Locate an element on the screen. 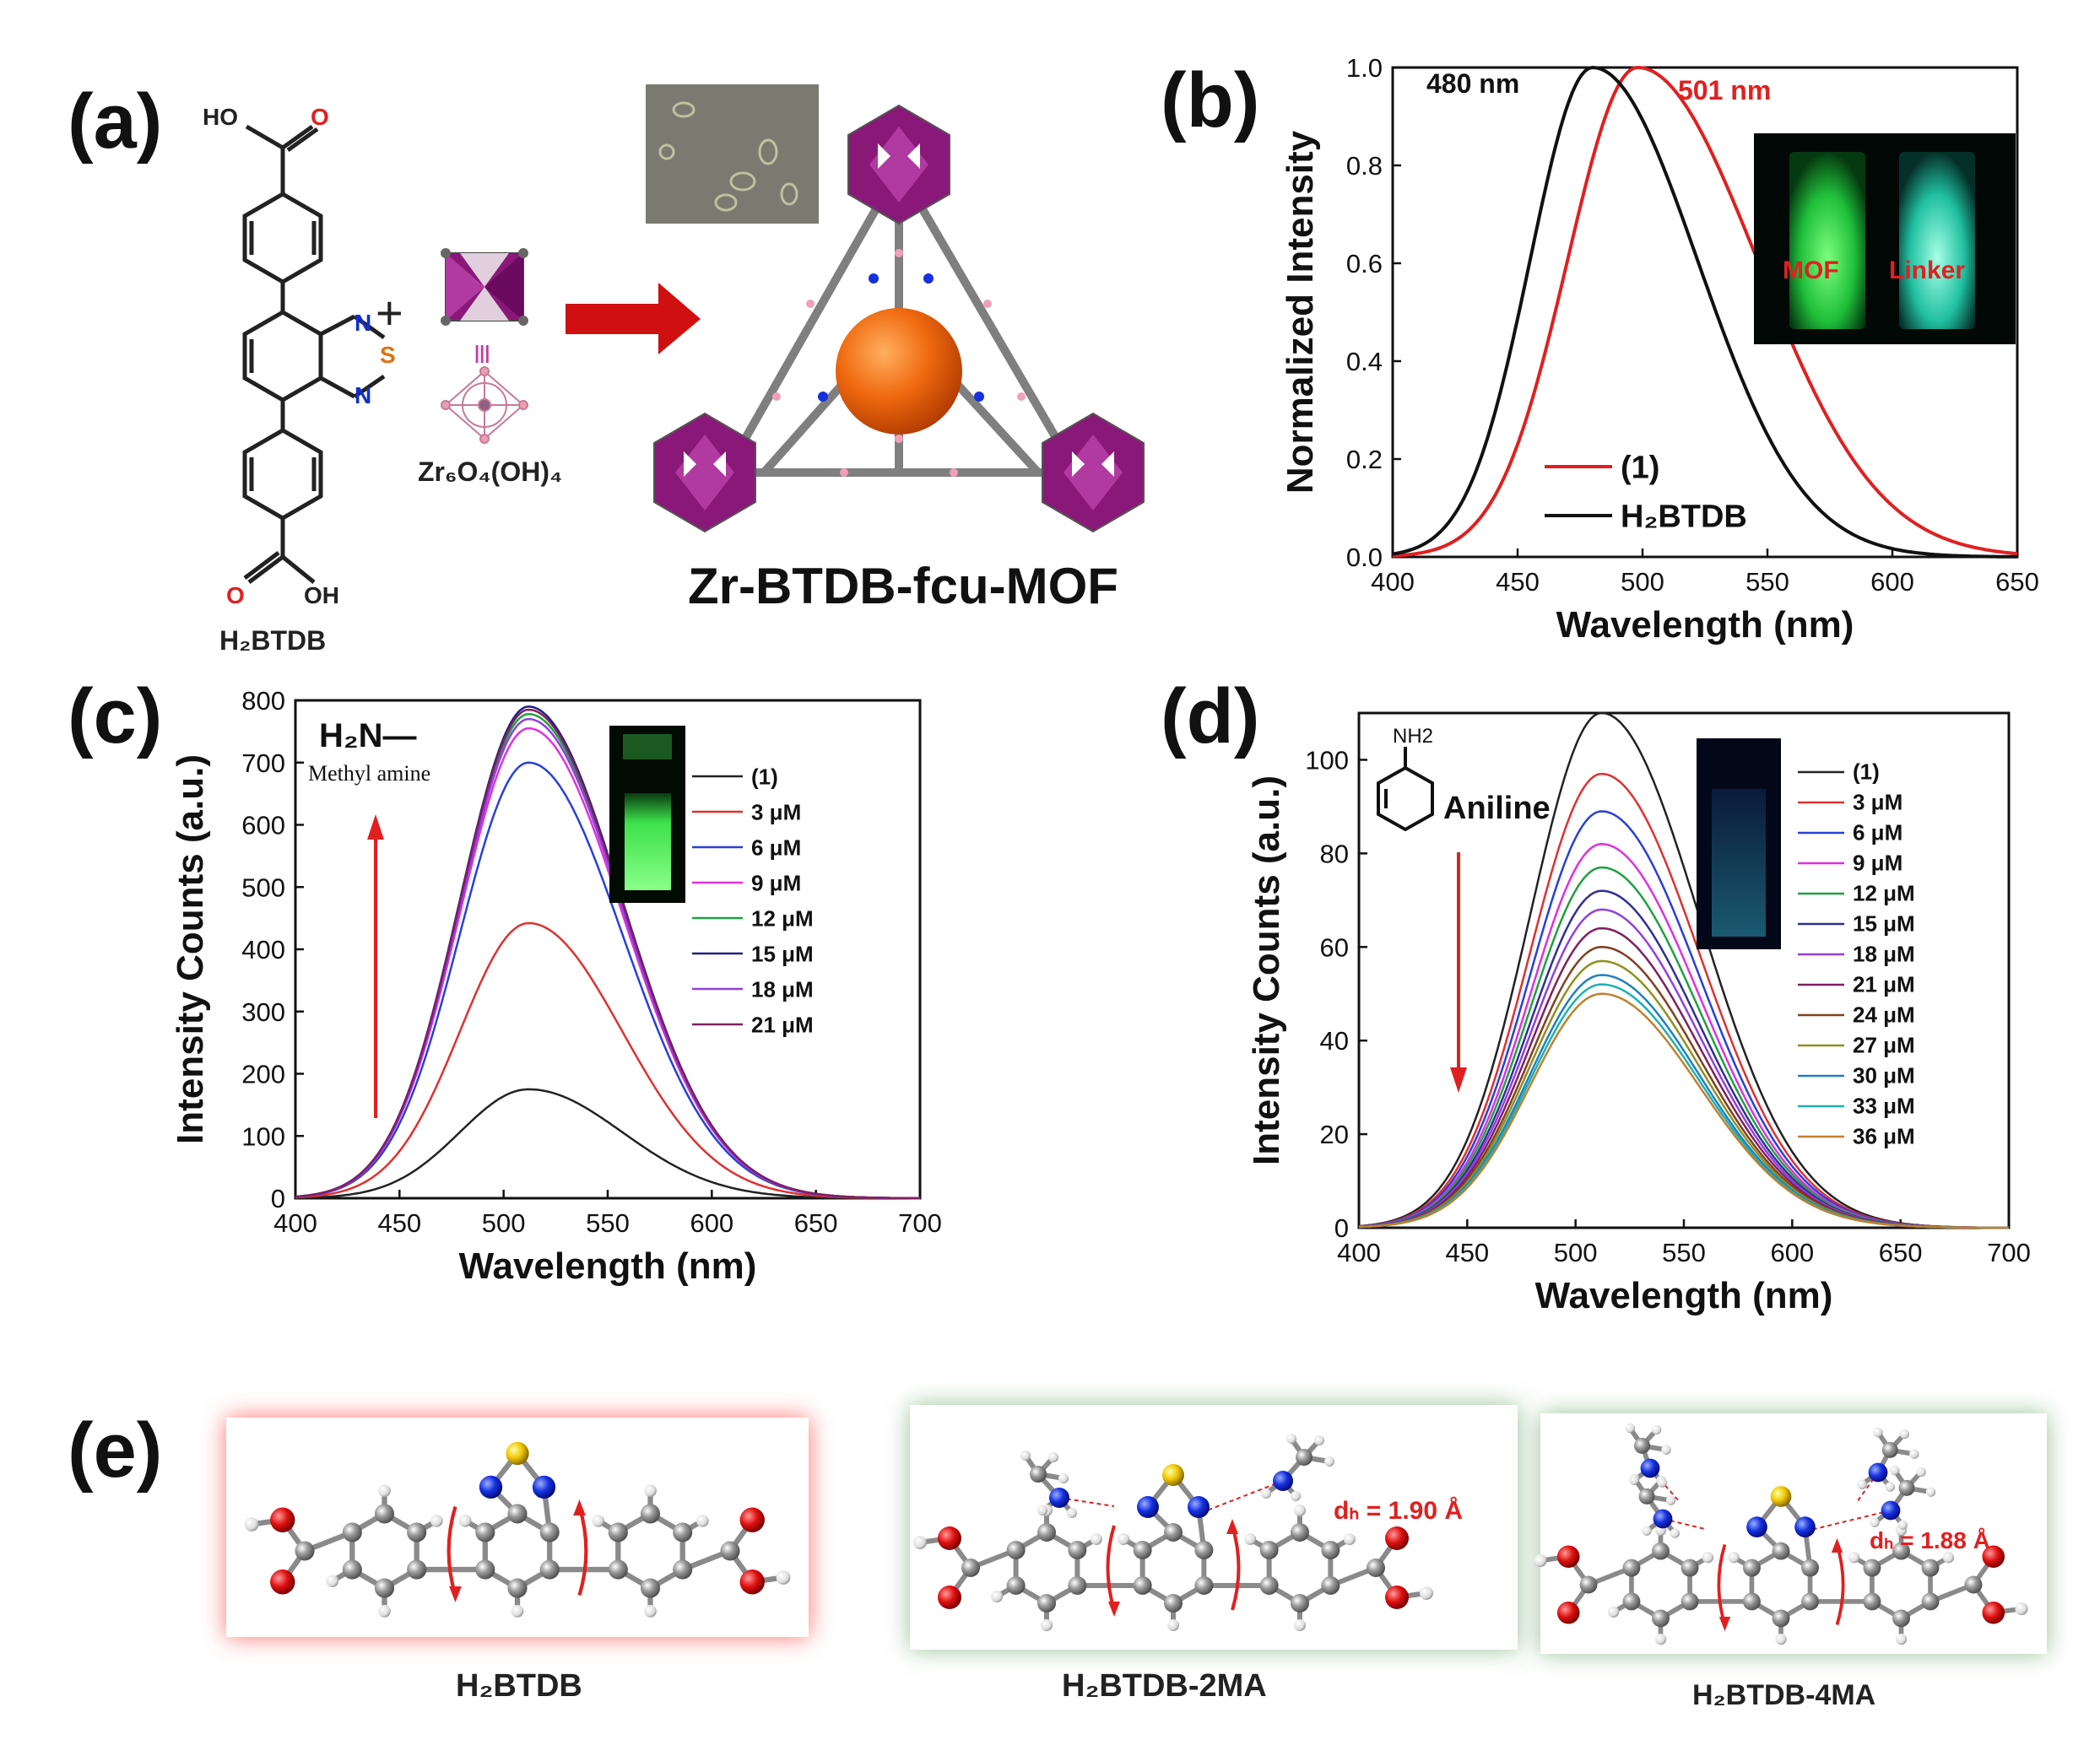 Image resolution: width=2100 pixels, height=1745 pixels. y-tick-label: 200 is located at coordinates (263, 1074).